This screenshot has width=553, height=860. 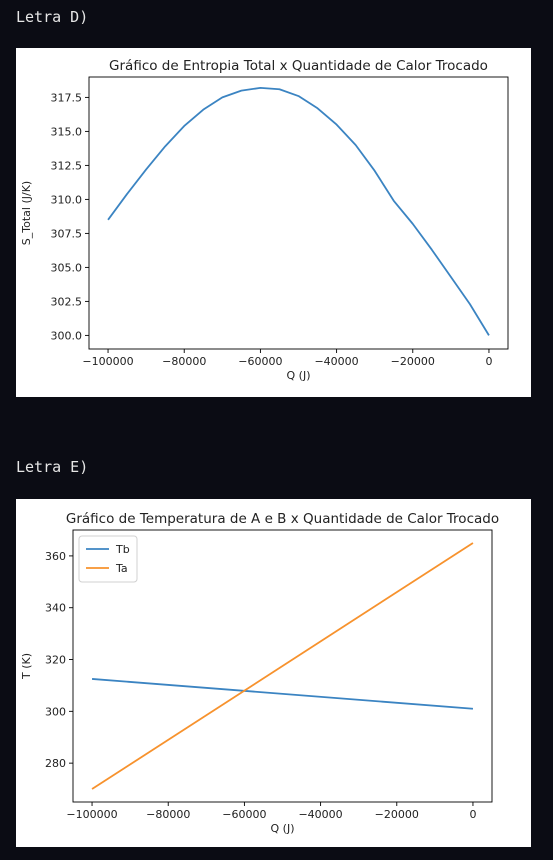 What do you see at coordinates (67, 301) in the screenshot?
I see `y-tick-label: 302.5` at bounding box center [67, 301].